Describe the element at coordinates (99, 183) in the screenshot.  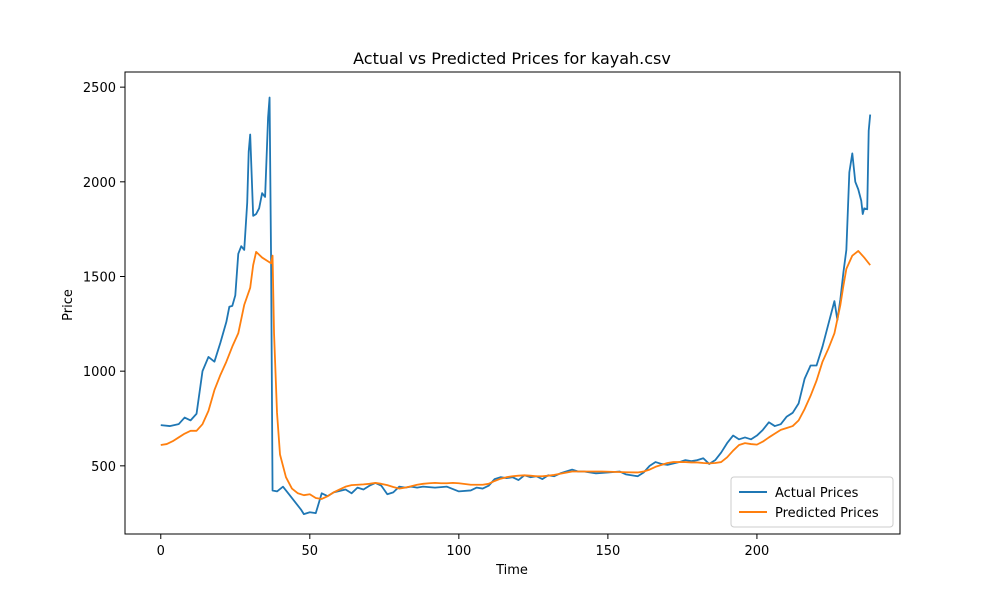
I see `y-tick-label: 2000` at that location.